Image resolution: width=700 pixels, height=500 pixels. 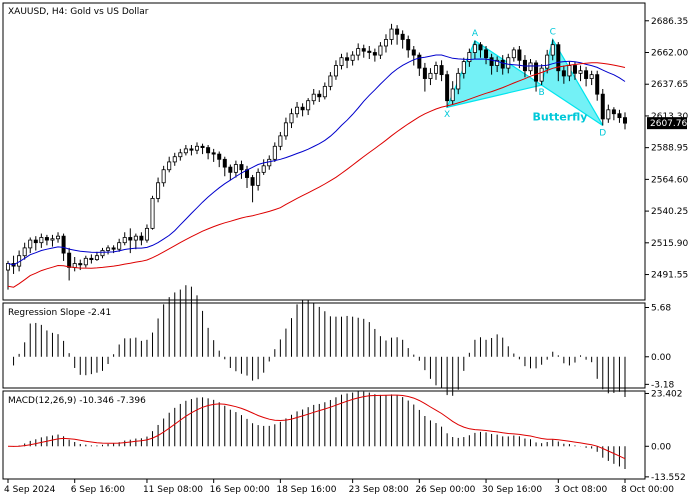 What do you see at coordinates (98, 490) in the screenshot?
I see `time-tick-label: 6 Sep 16:00` at bounding box center [98, 490].